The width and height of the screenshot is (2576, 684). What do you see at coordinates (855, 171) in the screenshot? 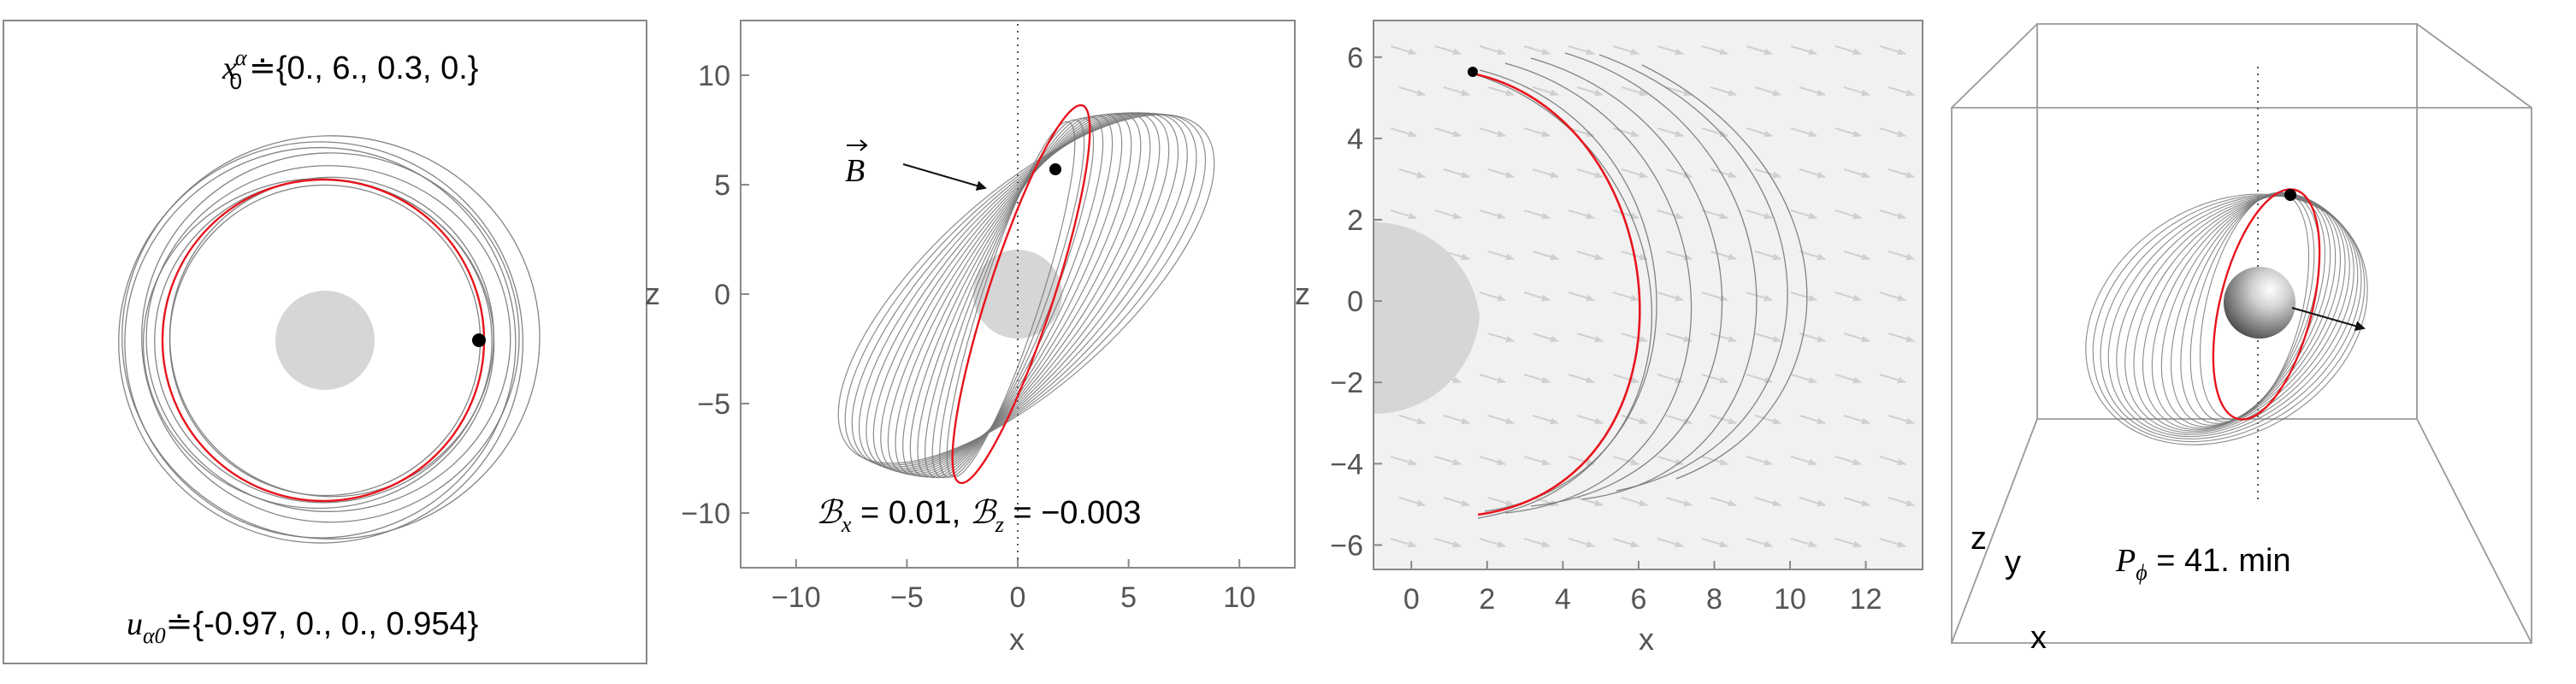
I see `field-vector-label: B` at bounding box center [855, 171].